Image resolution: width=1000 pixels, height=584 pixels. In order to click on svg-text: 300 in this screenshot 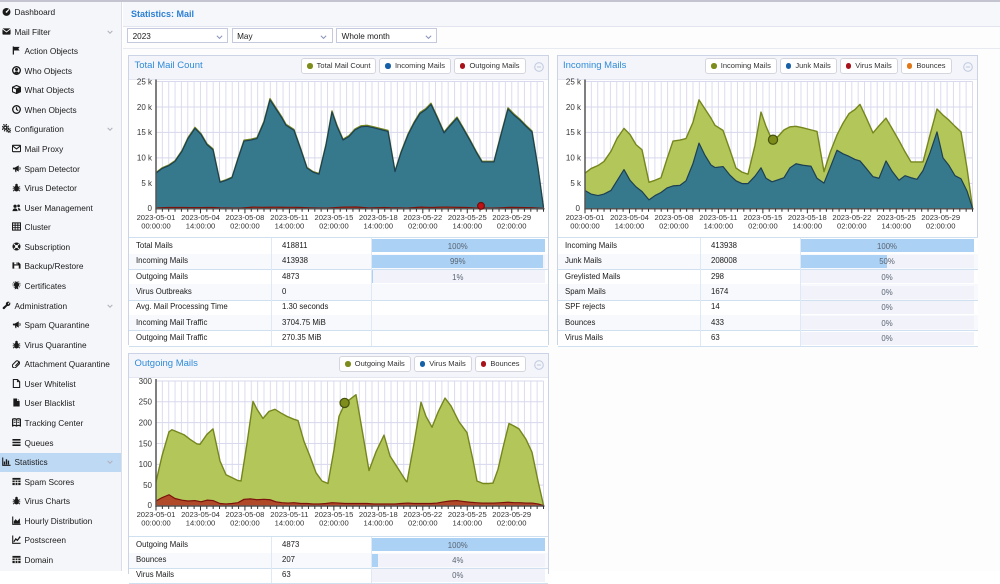, I will do `click(146, 380)`.